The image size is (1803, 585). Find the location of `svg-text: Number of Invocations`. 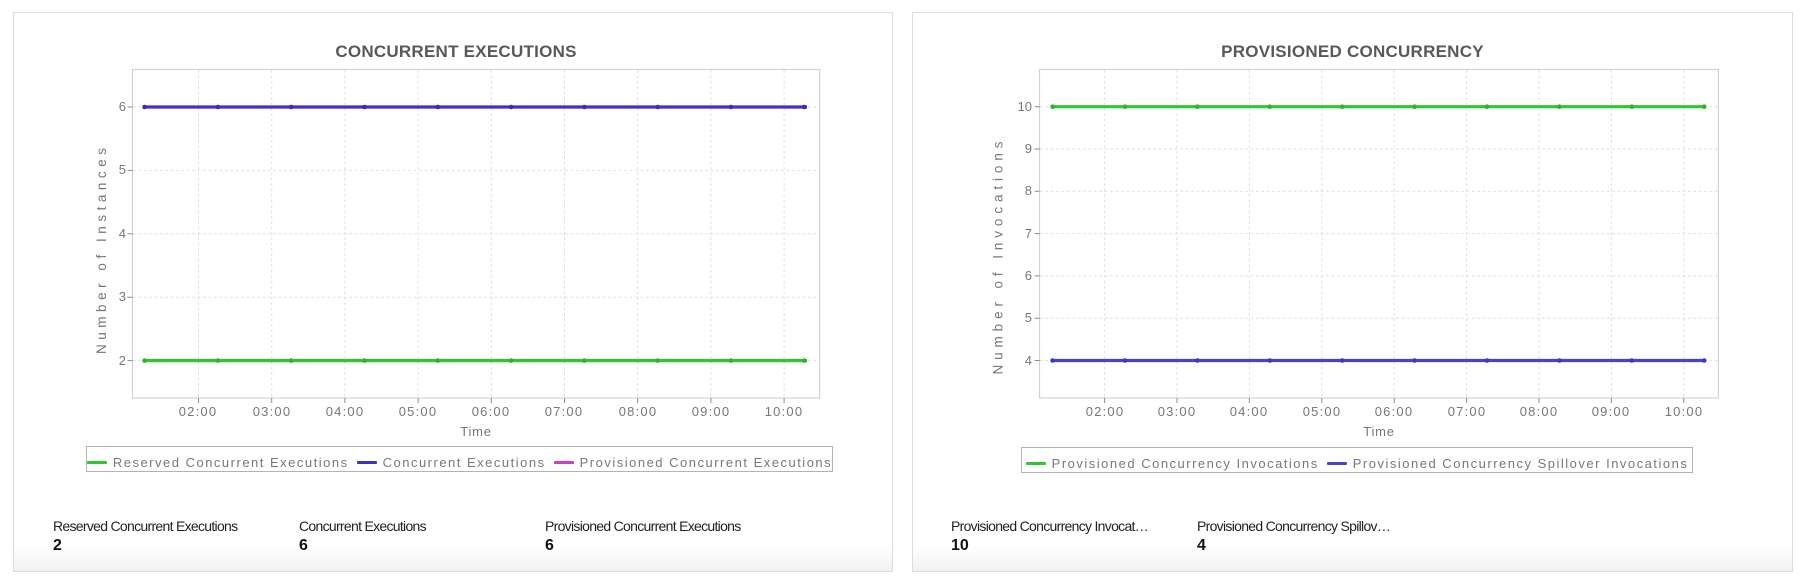

svg-text: Number of Invocations is located at coordinates (998, 257).